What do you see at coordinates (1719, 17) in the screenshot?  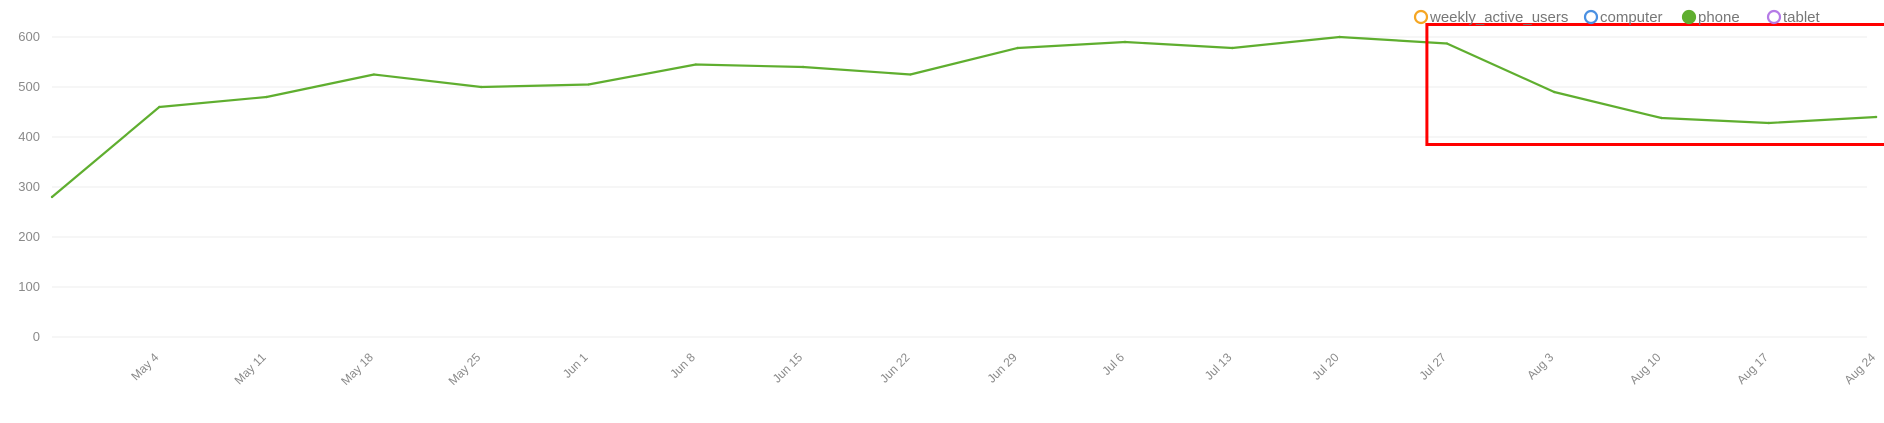 I see `legend-label: phone` at bounding box center [1719, 17].